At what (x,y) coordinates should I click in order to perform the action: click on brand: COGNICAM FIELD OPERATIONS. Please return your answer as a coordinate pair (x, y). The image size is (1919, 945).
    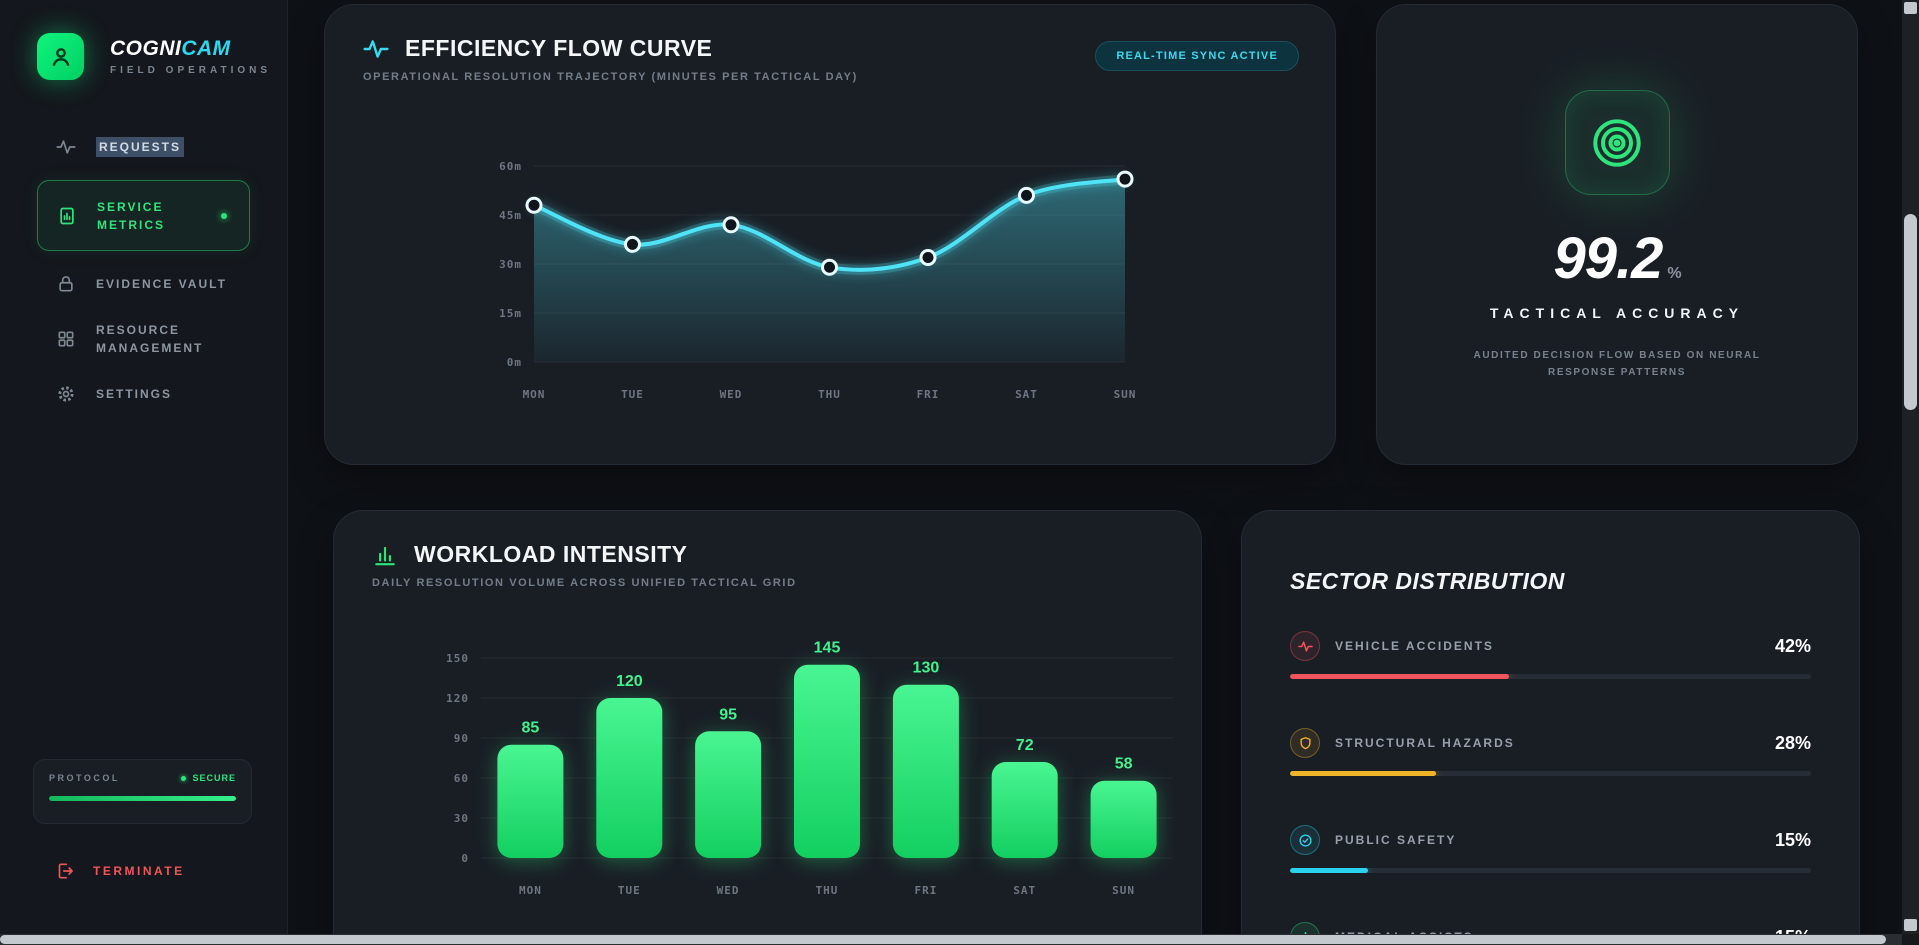
    Looking at the image, I should click on (190, 56).